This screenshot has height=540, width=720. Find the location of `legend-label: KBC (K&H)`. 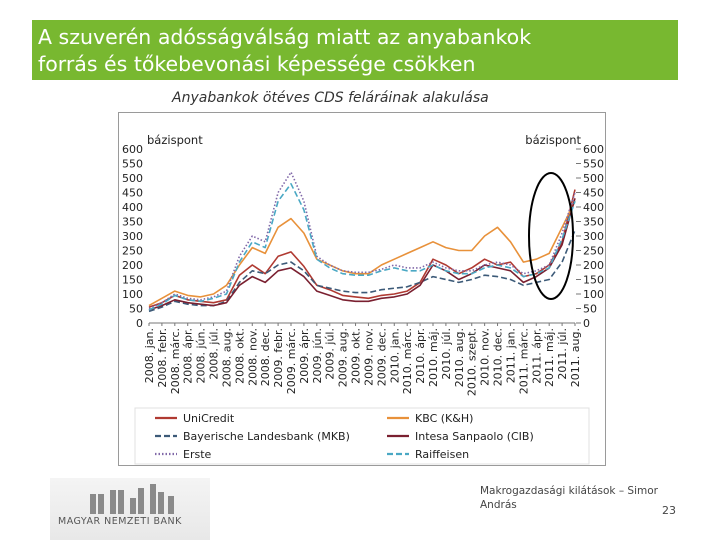

legend-label: KBC (K&H) is located at coordinates (444, 418).